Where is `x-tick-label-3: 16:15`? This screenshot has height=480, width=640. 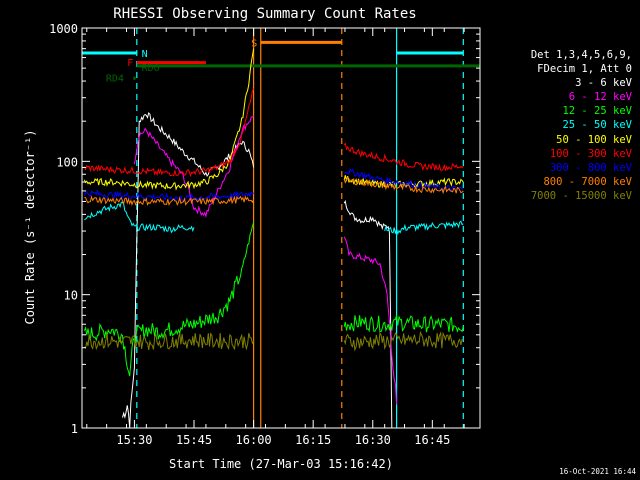 x-tick-label-3: 16:15 is located at coordinates (313, 440).